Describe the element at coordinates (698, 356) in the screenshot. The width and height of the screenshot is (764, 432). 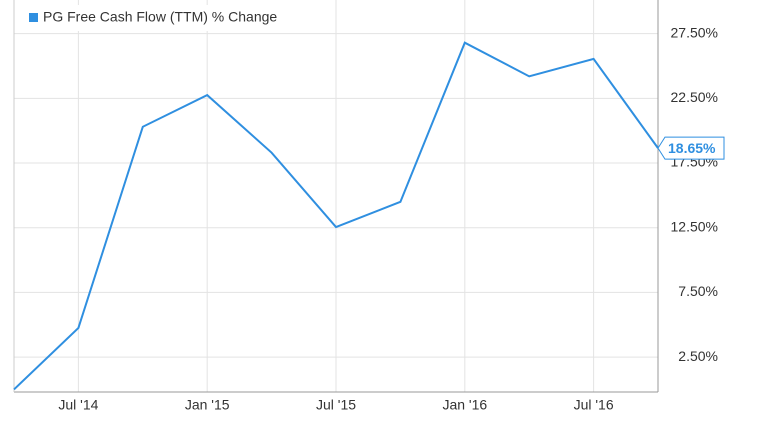
I see `y-tick-label: 2.50%` at that location.